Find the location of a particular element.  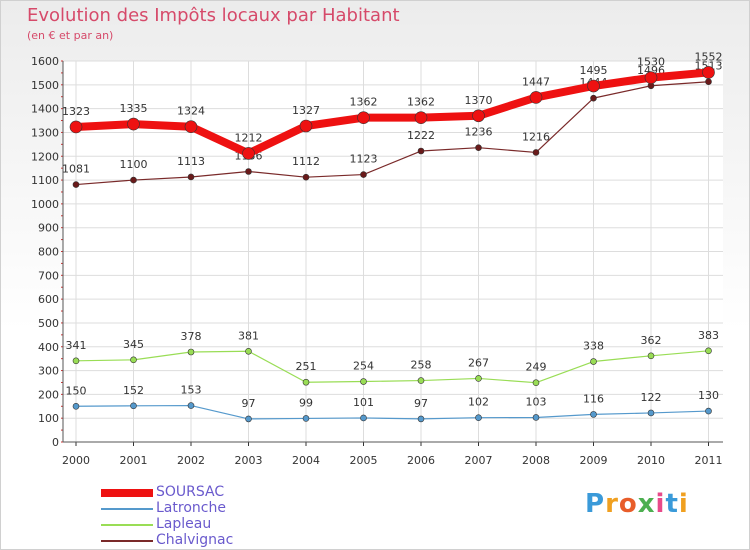

y-tick-label: 1300 is located at coordinates (45, 132).